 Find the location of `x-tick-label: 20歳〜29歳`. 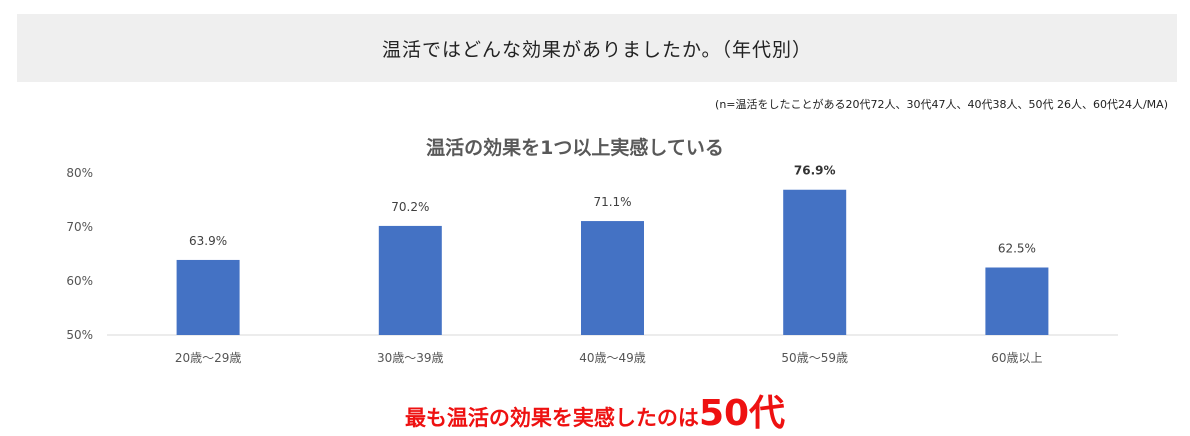

x-tick-label: 20歳〜29歳 is located at coordinates (208, 358).